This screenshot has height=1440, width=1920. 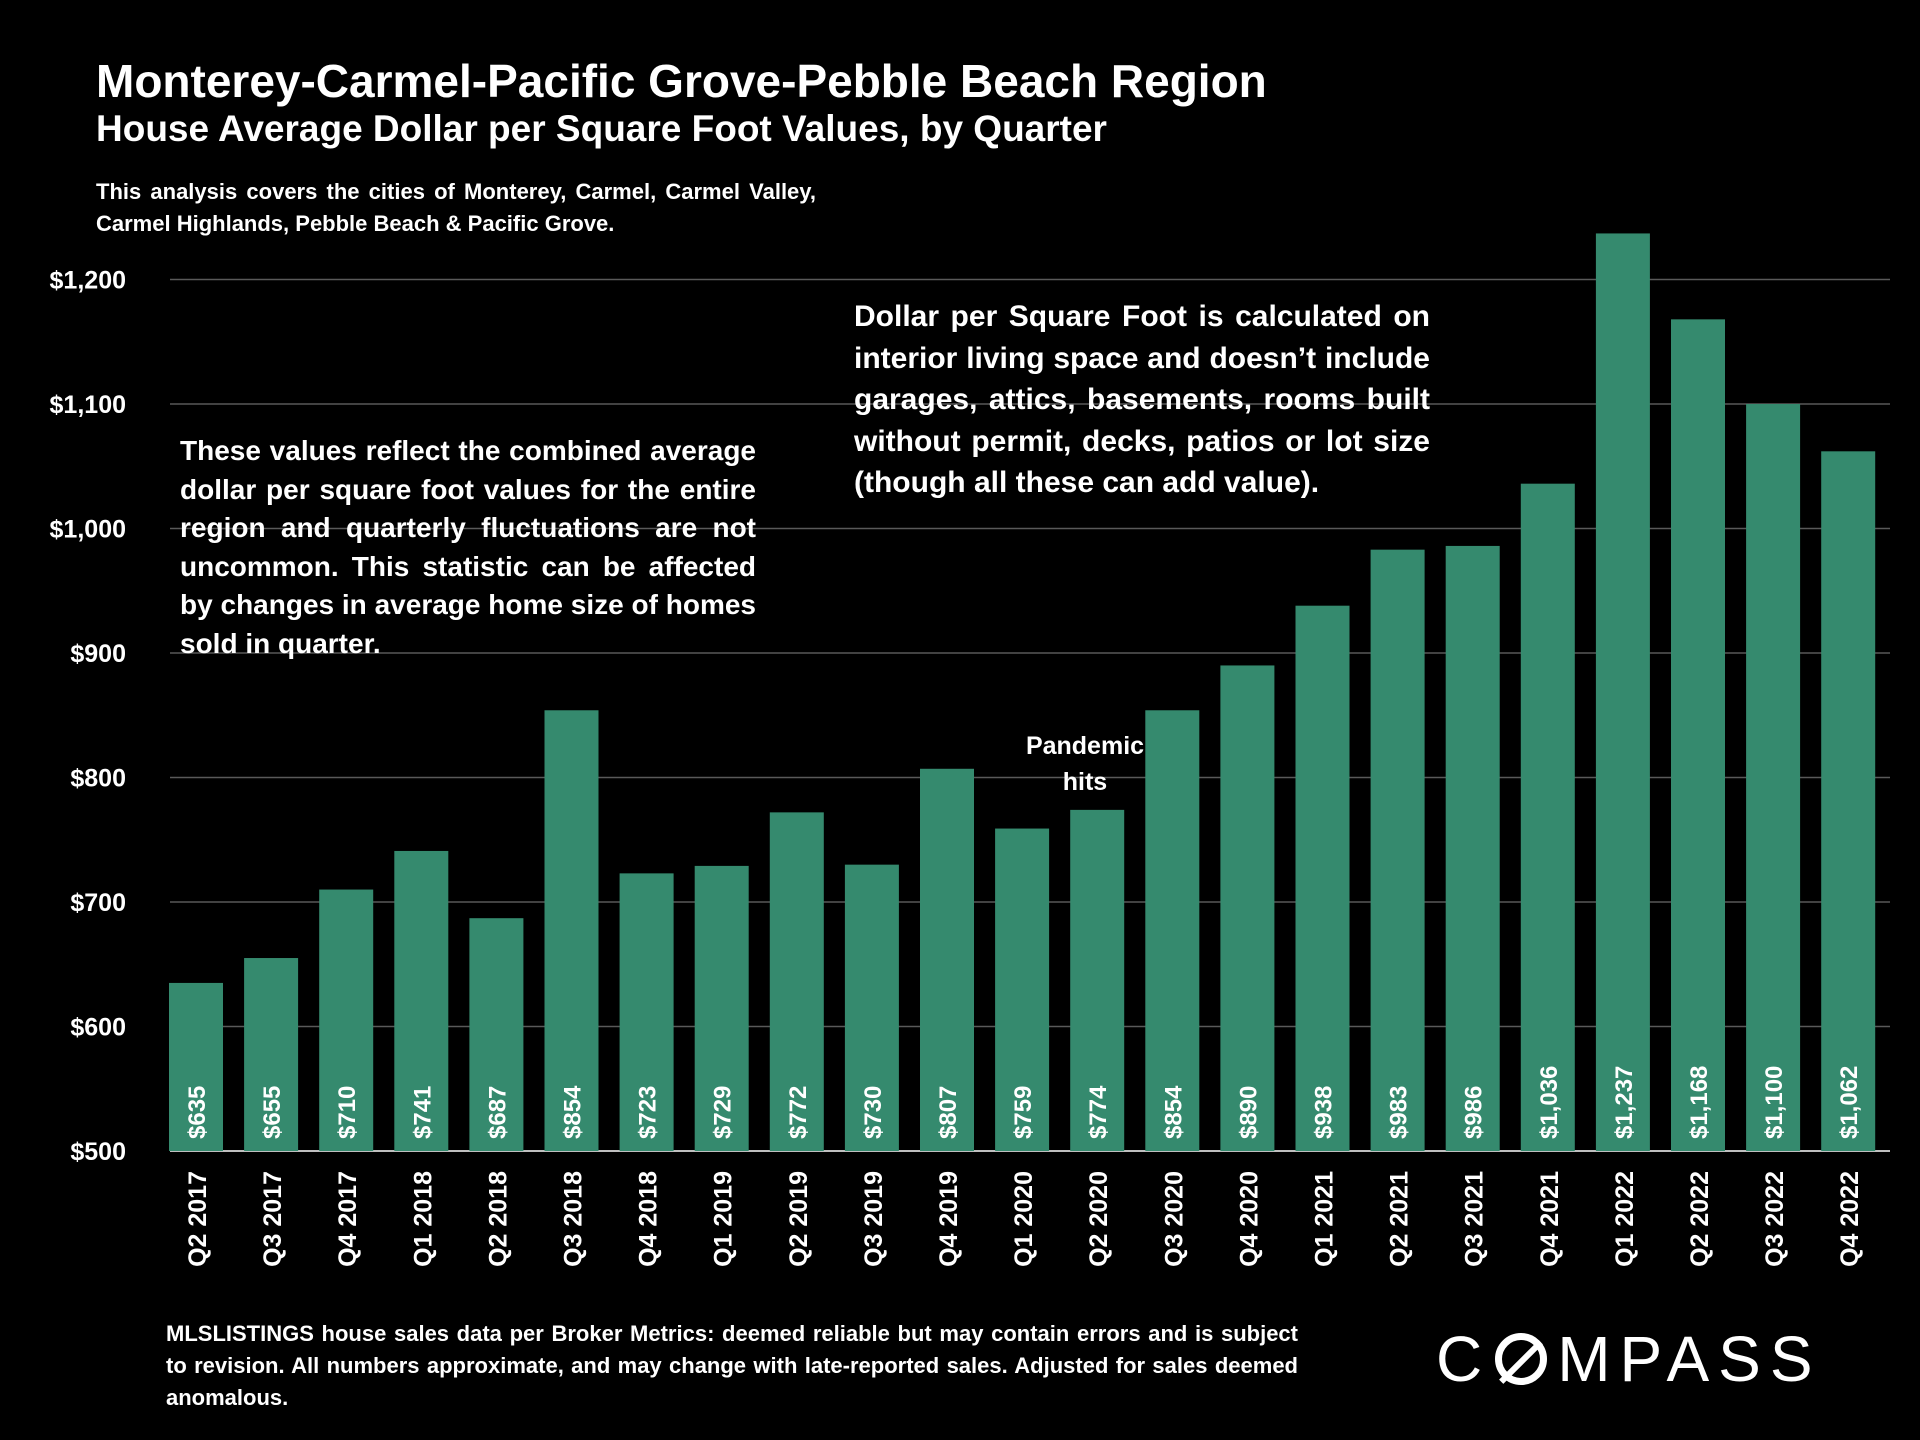 I want to click on data-label: $986, so click(x=1474, y=1112).